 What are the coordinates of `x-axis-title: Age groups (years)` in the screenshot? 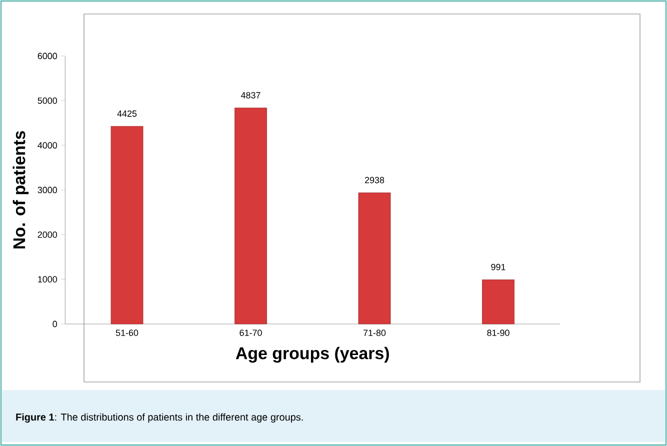 It's located at (312, 354).